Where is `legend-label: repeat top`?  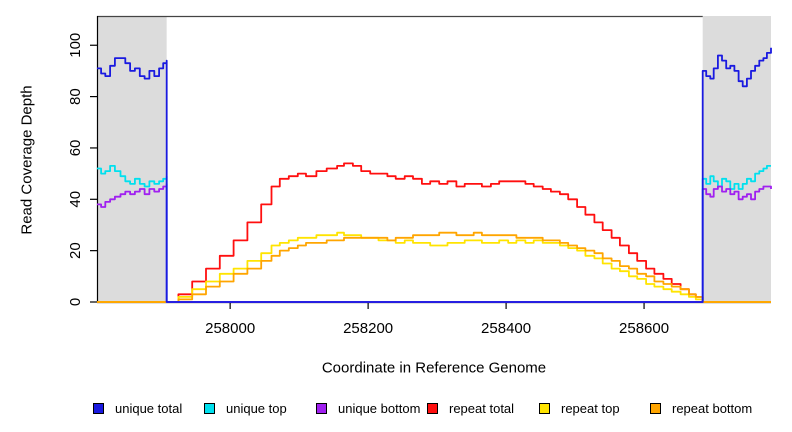 legend-label: repeat top is located at coordinates (590, 408).